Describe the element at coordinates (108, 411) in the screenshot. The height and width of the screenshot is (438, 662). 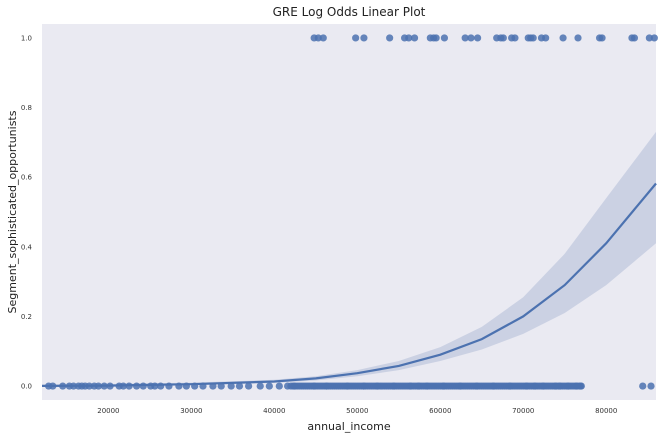
I see `x-tick-label: 20000` at that location.